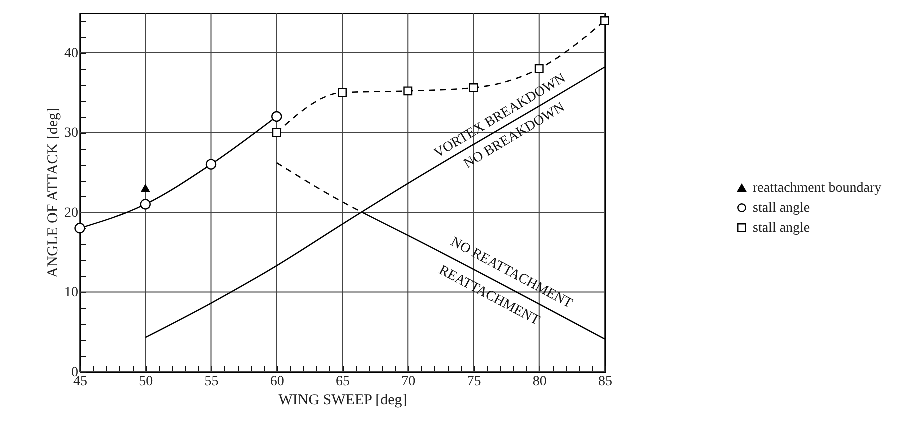 This screenshot has width=902, height=443. What do you see at coordinates (409, 382) in the screenshot?
I see `x-tick-label: 70` at bounding box center [409, 382].